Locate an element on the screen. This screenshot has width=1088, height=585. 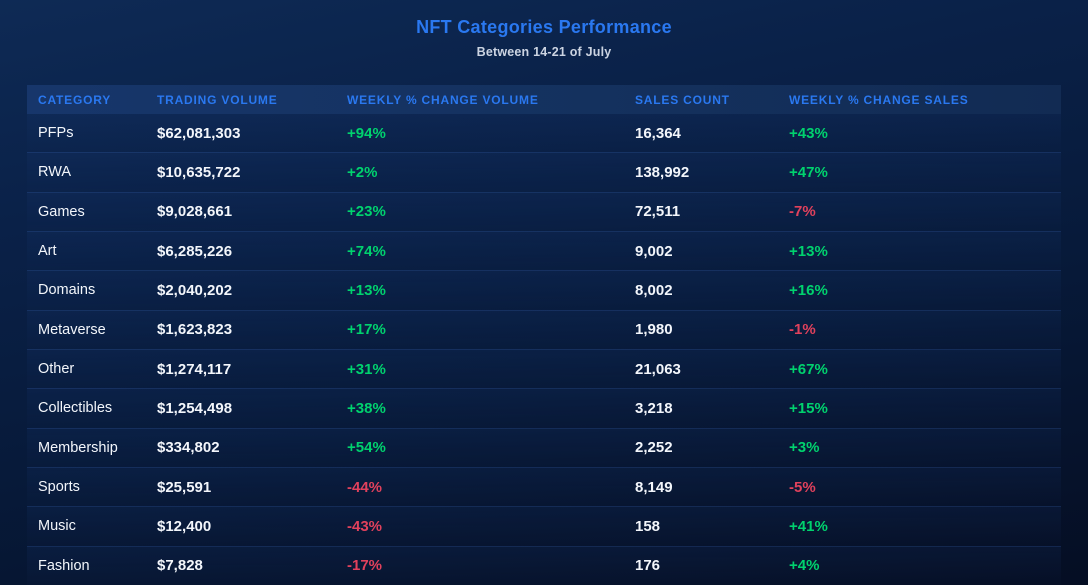
cell-weekly_change_volume: +38% is located at coordinates (366, 408).